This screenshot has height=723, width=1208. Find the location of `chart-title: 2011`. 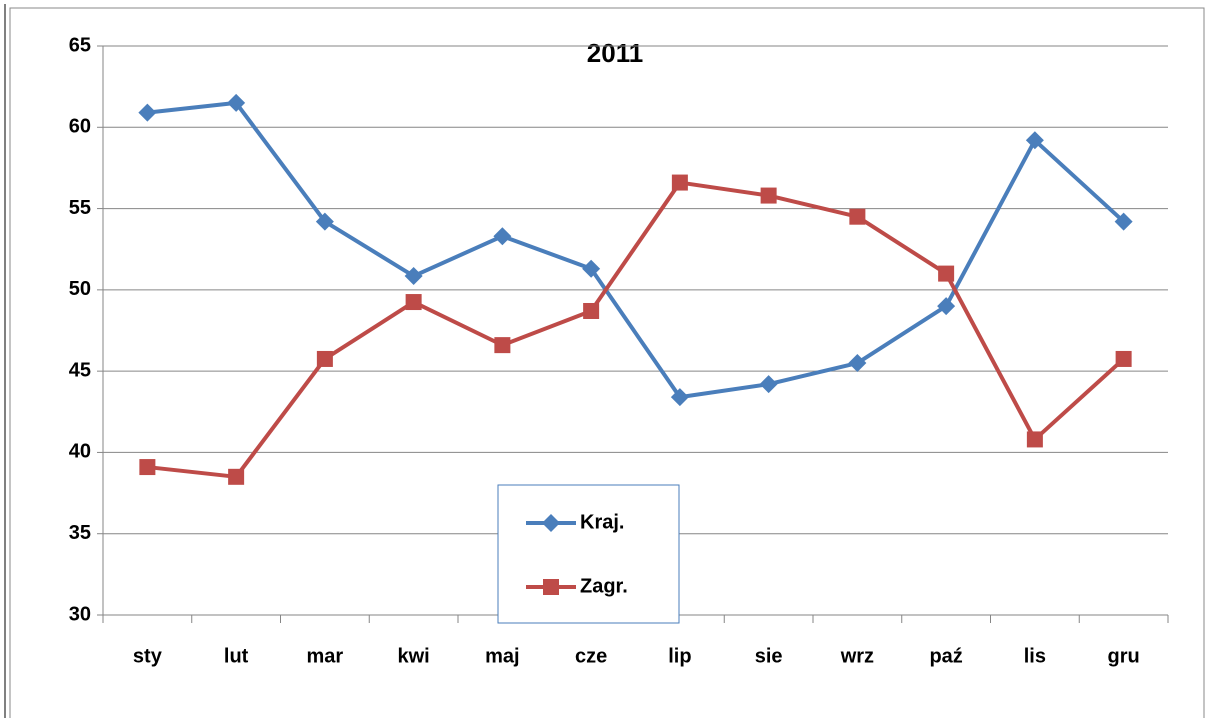

chart-title: 2011 is located at coordinates (615, 53).